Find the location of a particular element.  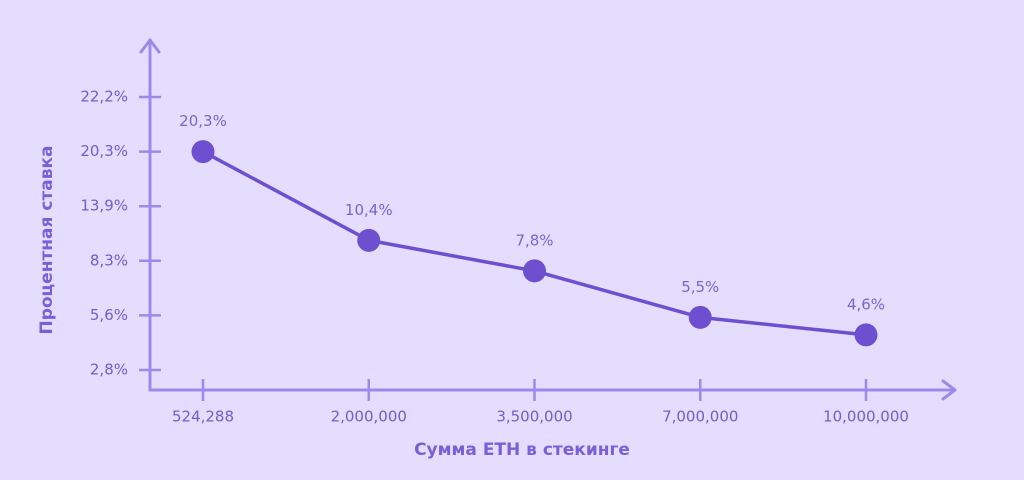

x-tick-label: 7,000,000 is located at coordinates (700, 417).